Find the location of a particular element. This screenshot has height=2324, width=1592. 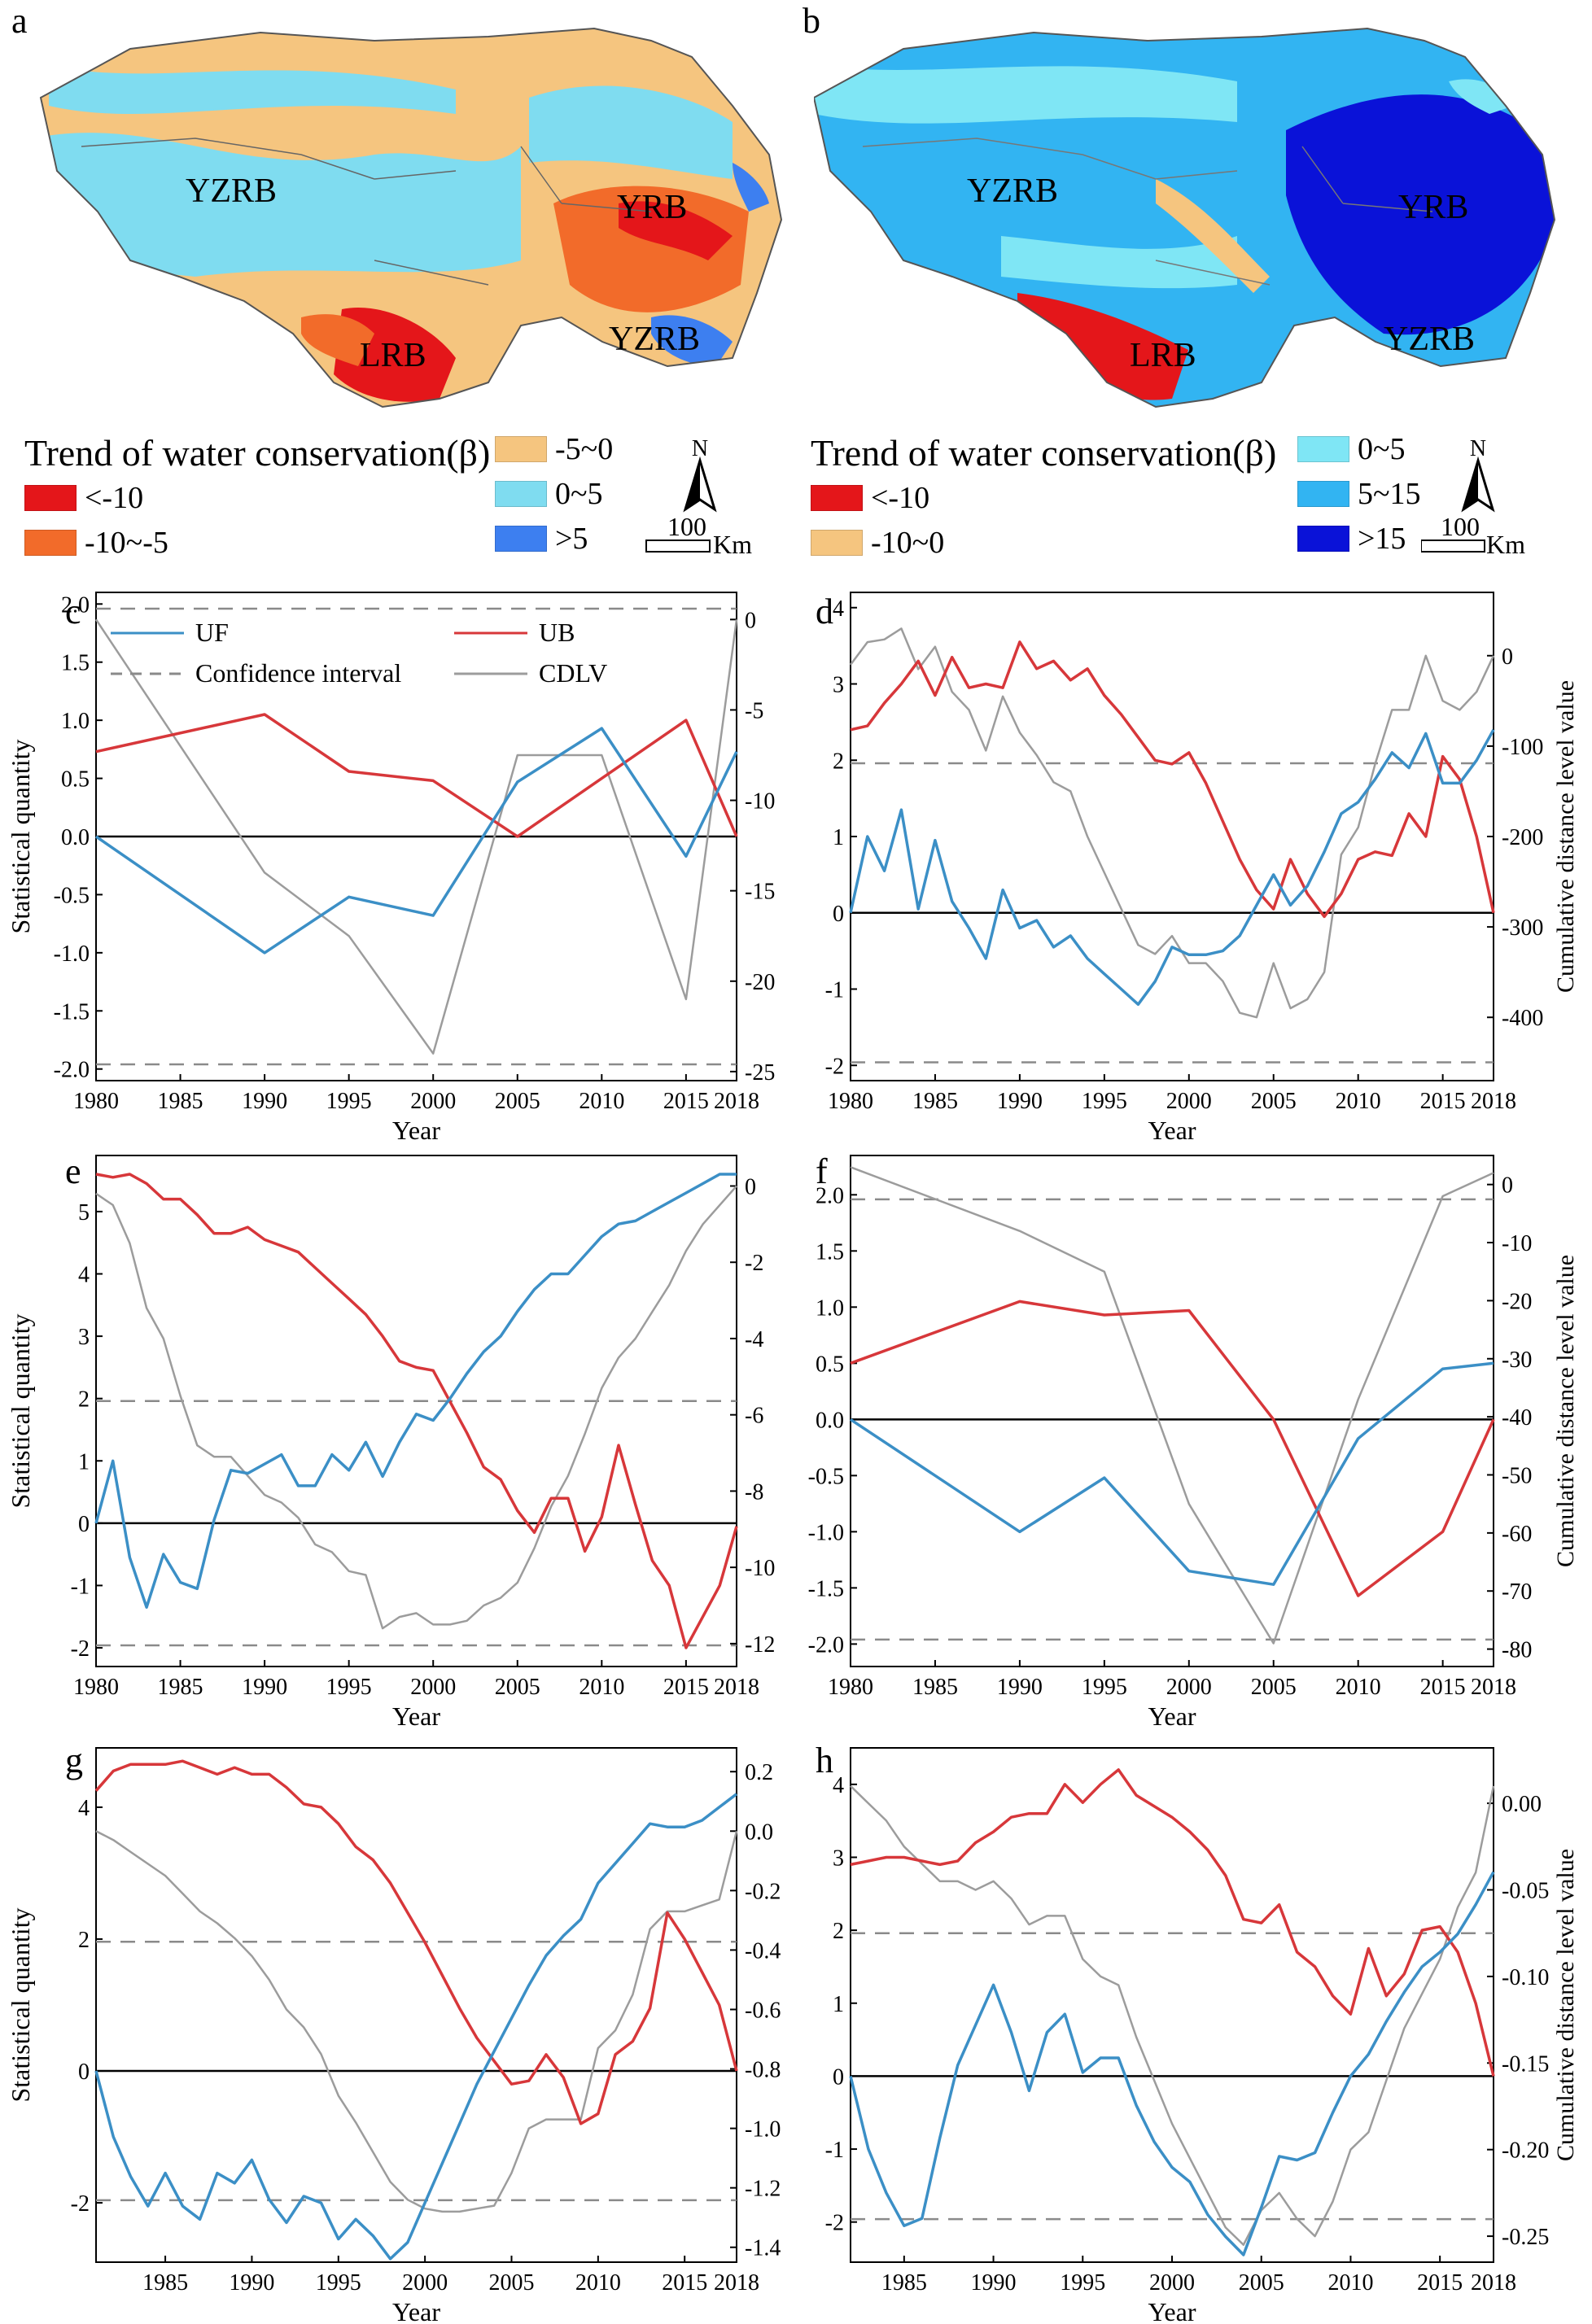

y-tick-label: 5 is located at coordinates (84, 1212).